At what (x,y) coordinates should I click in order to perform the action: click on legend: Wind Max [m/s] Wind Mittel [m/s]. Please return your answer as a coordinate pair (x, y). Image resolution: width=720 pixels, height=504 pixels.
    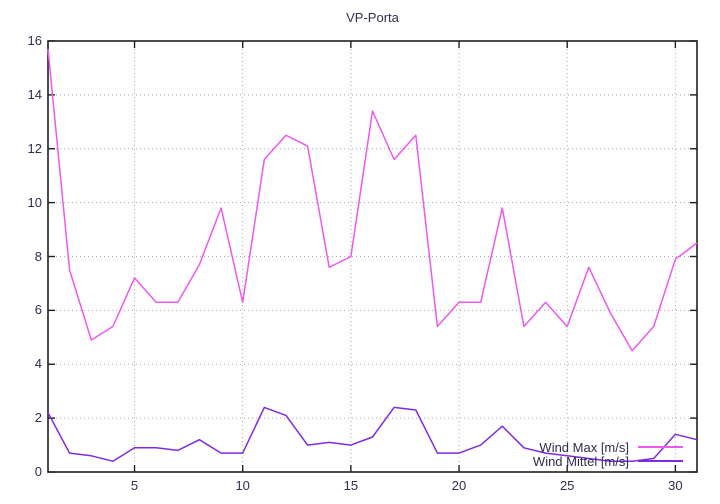
    Looking at the image, I should click on (607, 454).